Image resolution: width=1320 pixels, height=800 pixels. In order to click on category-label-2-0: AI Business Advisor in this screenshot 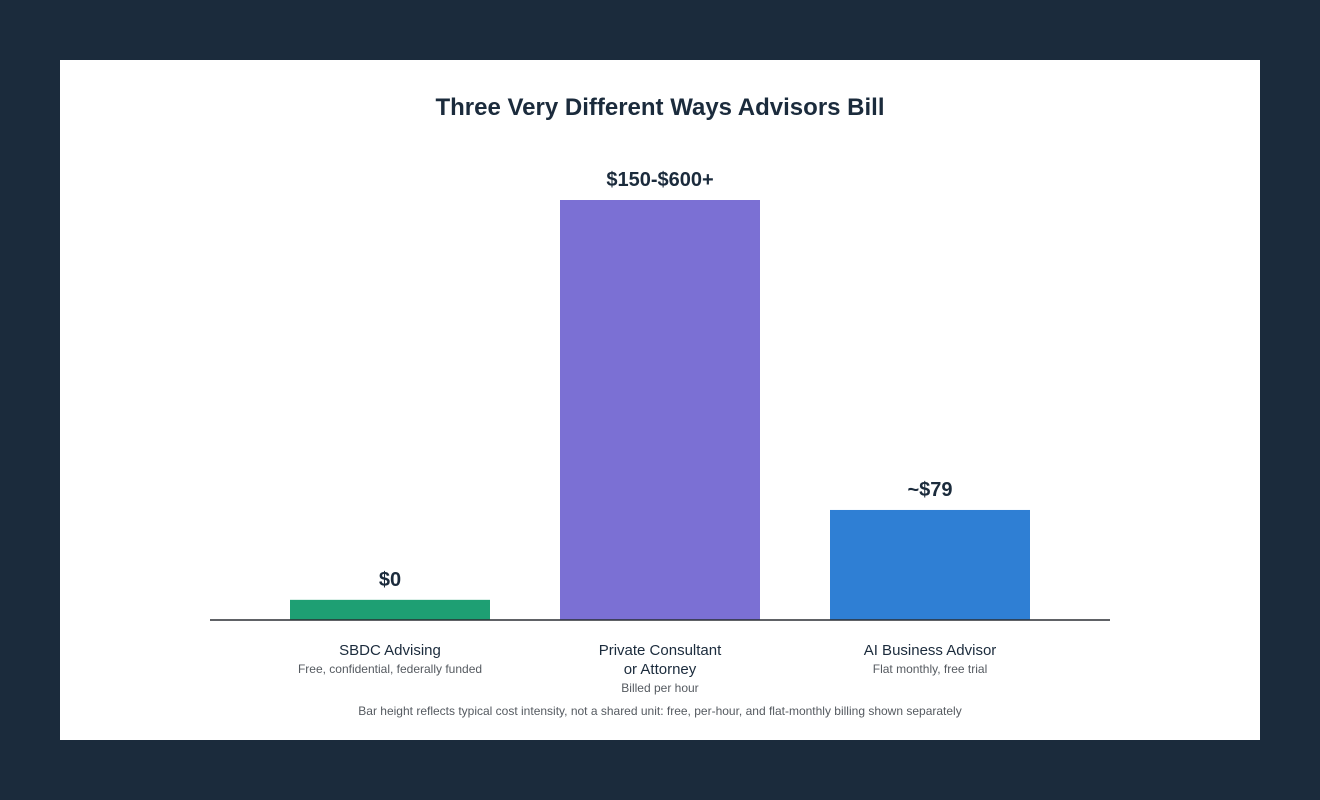, I will do `click(930, 650)`.